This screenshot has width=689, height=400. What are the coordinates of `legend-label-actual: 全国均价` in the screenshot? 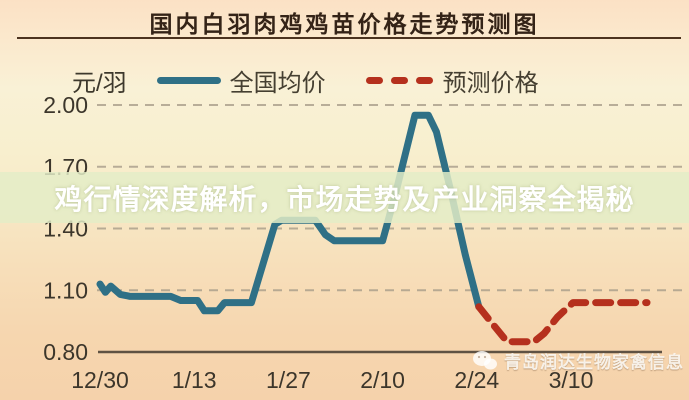 It's located at (277, 83).